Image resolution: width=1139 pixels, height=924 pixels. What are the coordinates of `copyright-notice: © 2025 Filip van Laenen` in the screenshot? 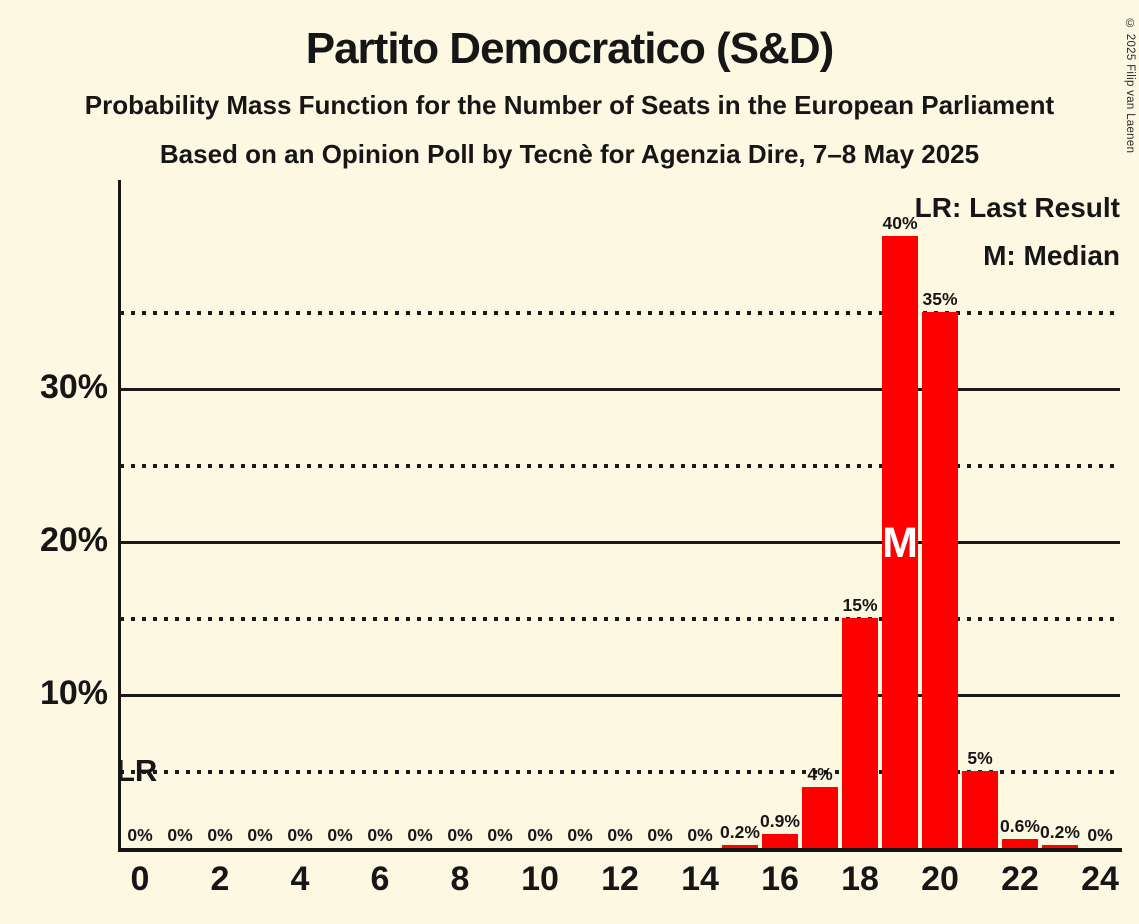 It's located at (1130, 86).